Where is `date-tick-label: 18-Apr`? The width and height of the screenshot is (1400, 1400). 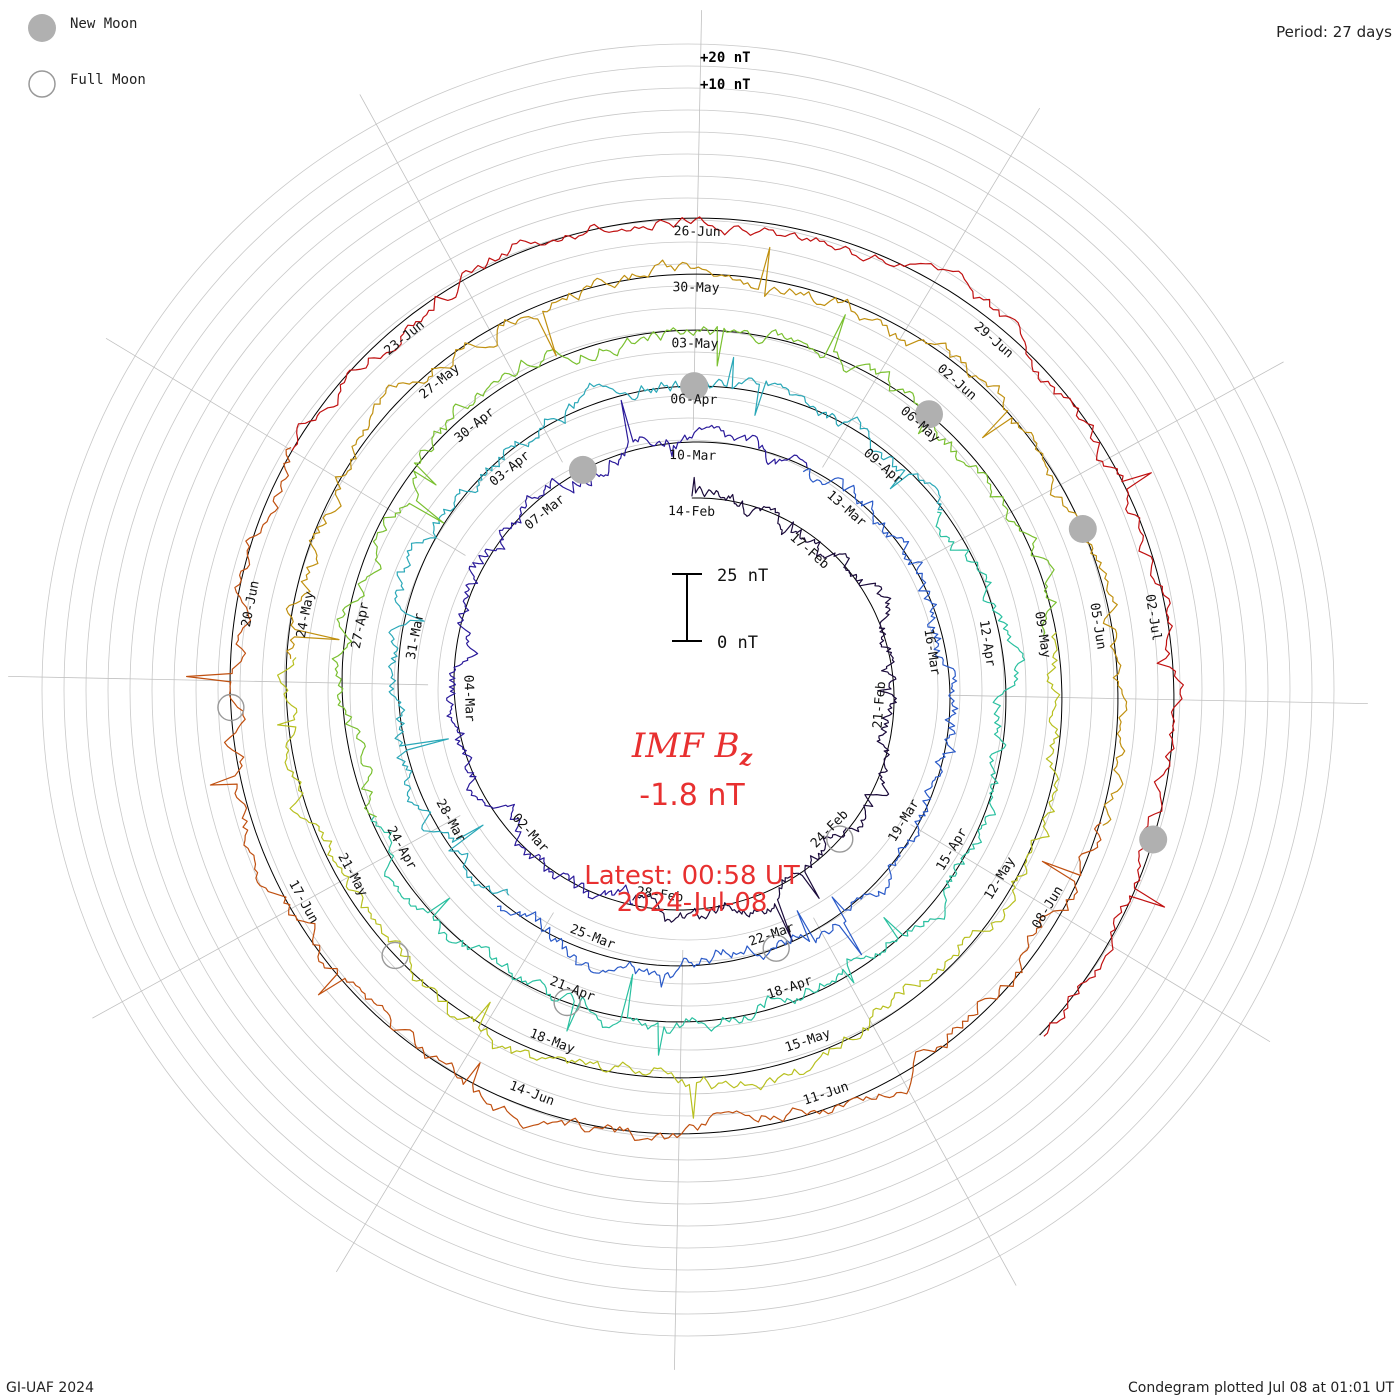
date-tick-label: 18-Apr is located at coordinates (789, 987).